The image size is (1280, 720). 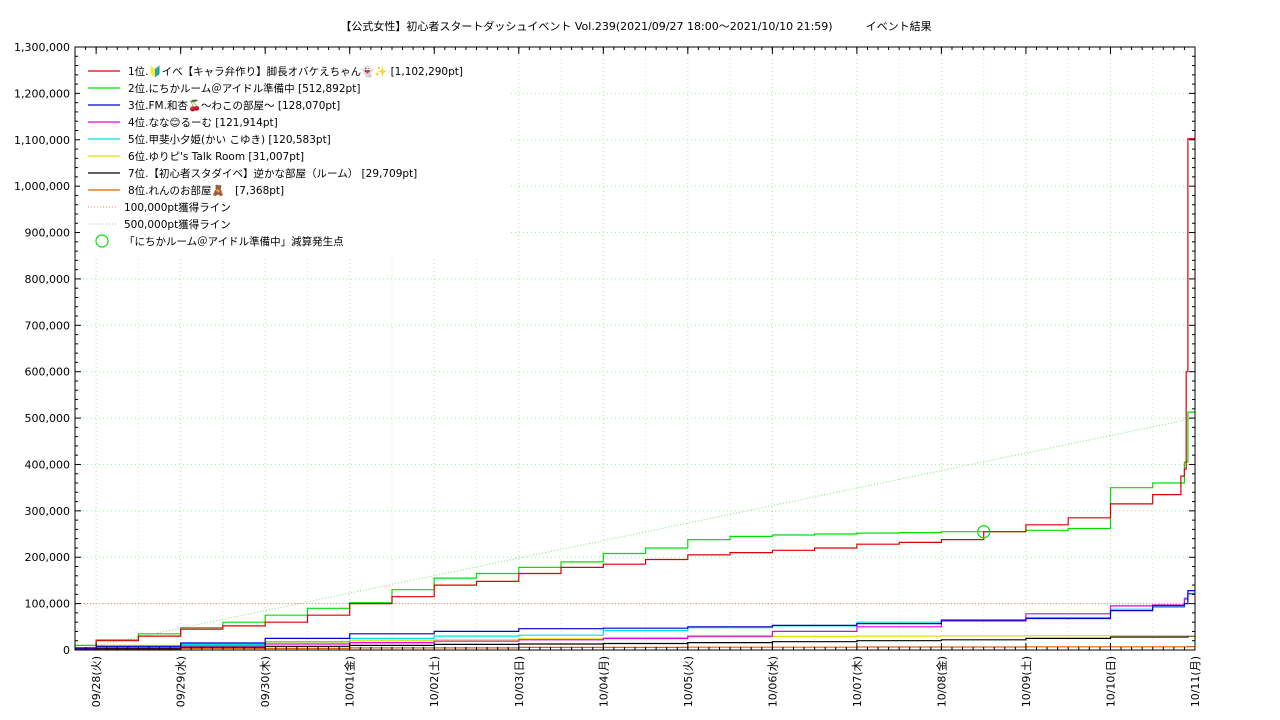 I want to click on x-tick-label: 10/05(火), so click(x=688, y=681).